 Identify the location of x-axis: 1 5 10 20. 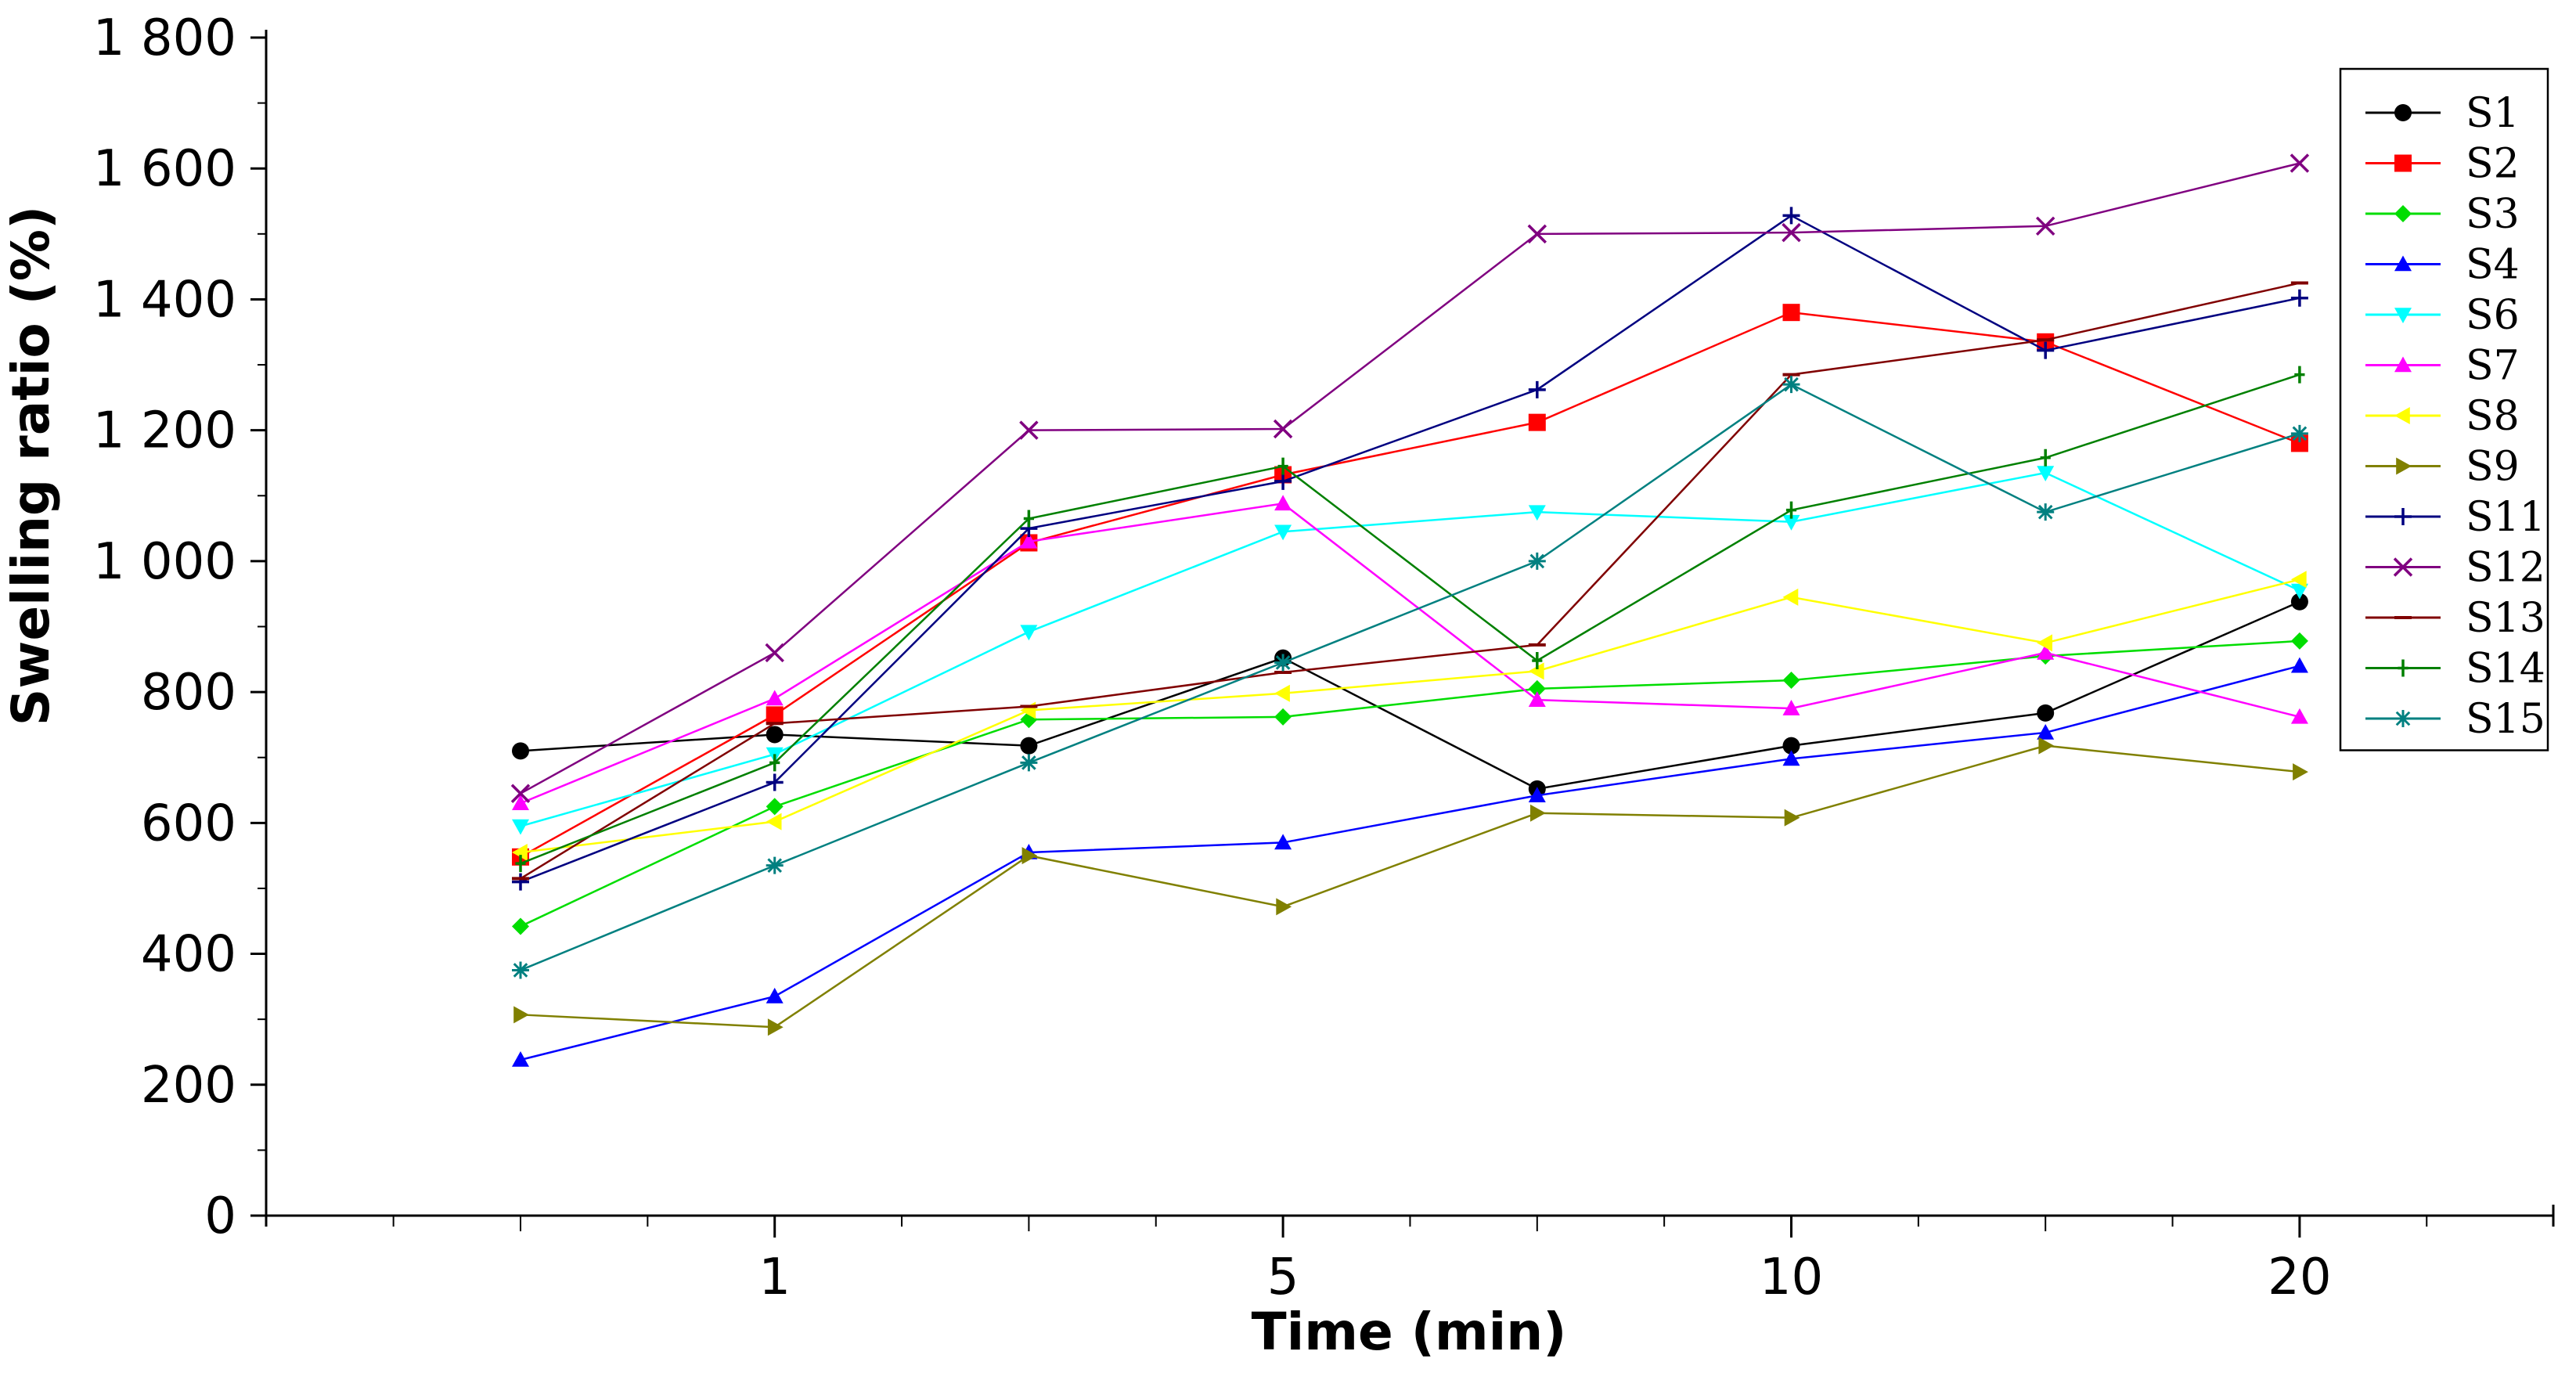
(1410, 1261).